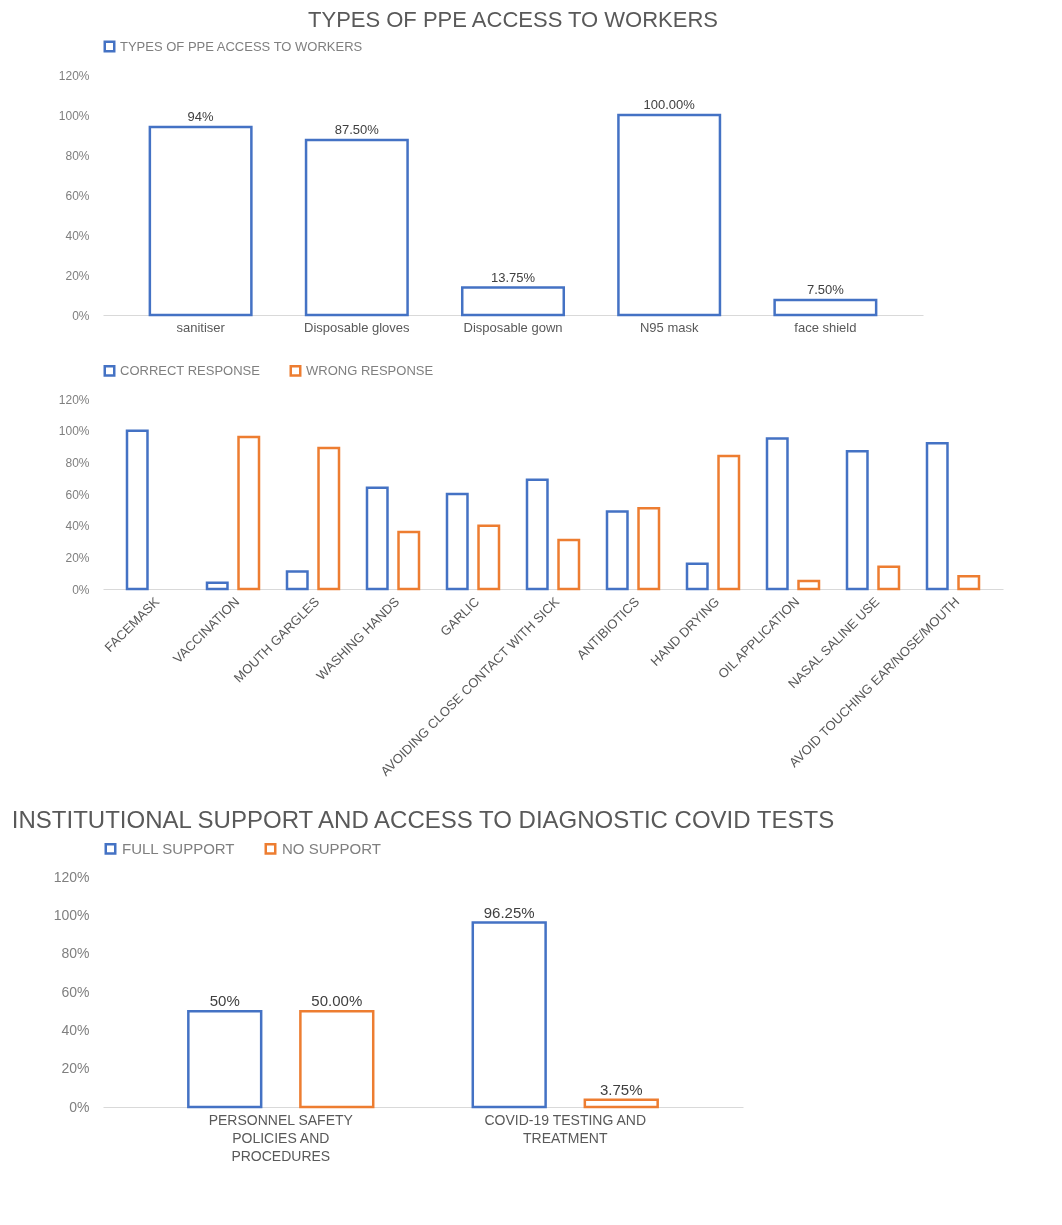 The height and width of the screenshot is (1225, 1062). Describe the element at coordinates (331, 848) in the screenshot. I see `legend-label: NO SUPPORT` at that location.